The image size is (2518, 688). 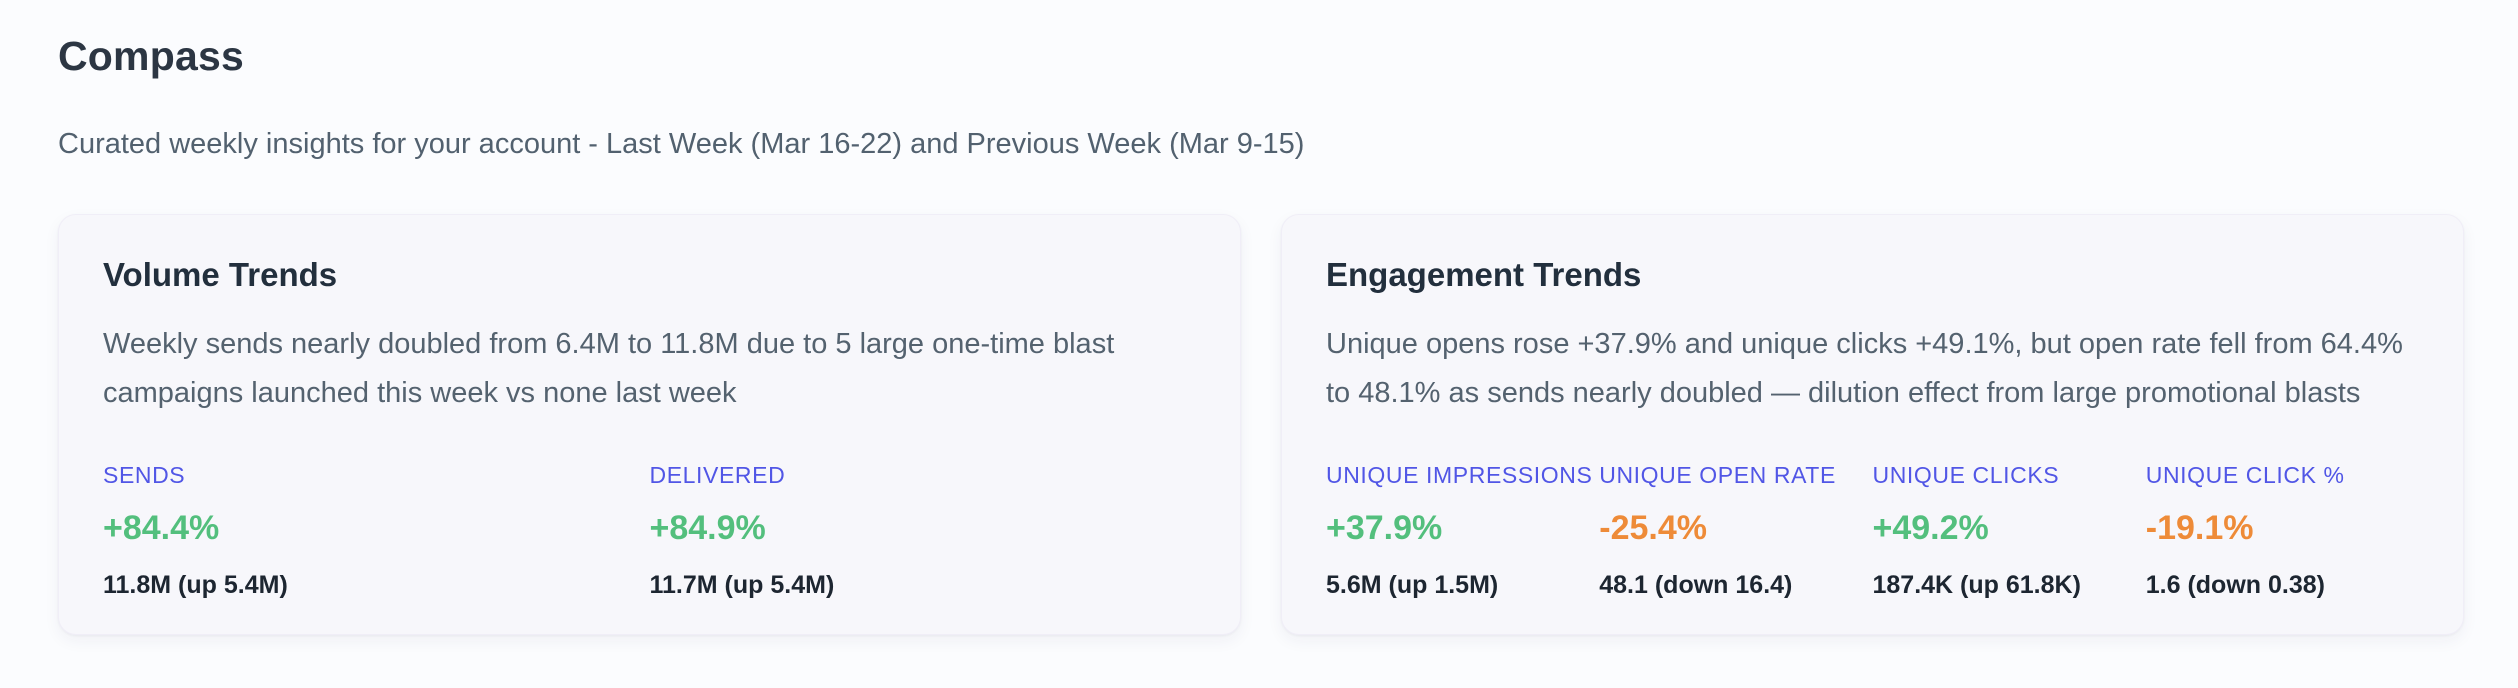 I want to click on metric-unique-click-percent: UNIQUE CLICK % -19.1% 1.6 (down 0.38), so click(x=2282, y=531).